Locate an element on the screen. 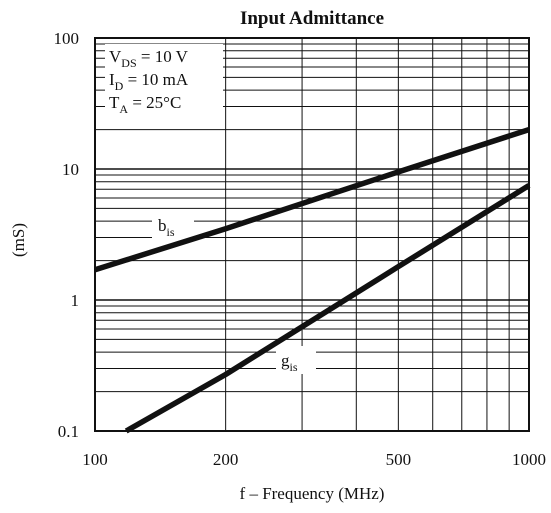 The image size is (551, 513). y-axis-label: (mS) is located at coordinates (18, 240).